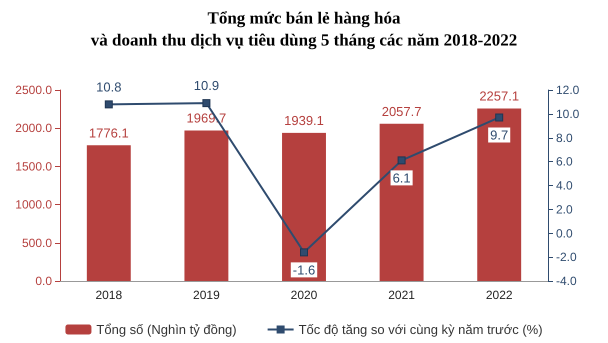  What do you see at coordinates (207, 86) in the screenshot?
I see `data-label: 10.9` at bounding box center [207, 86].